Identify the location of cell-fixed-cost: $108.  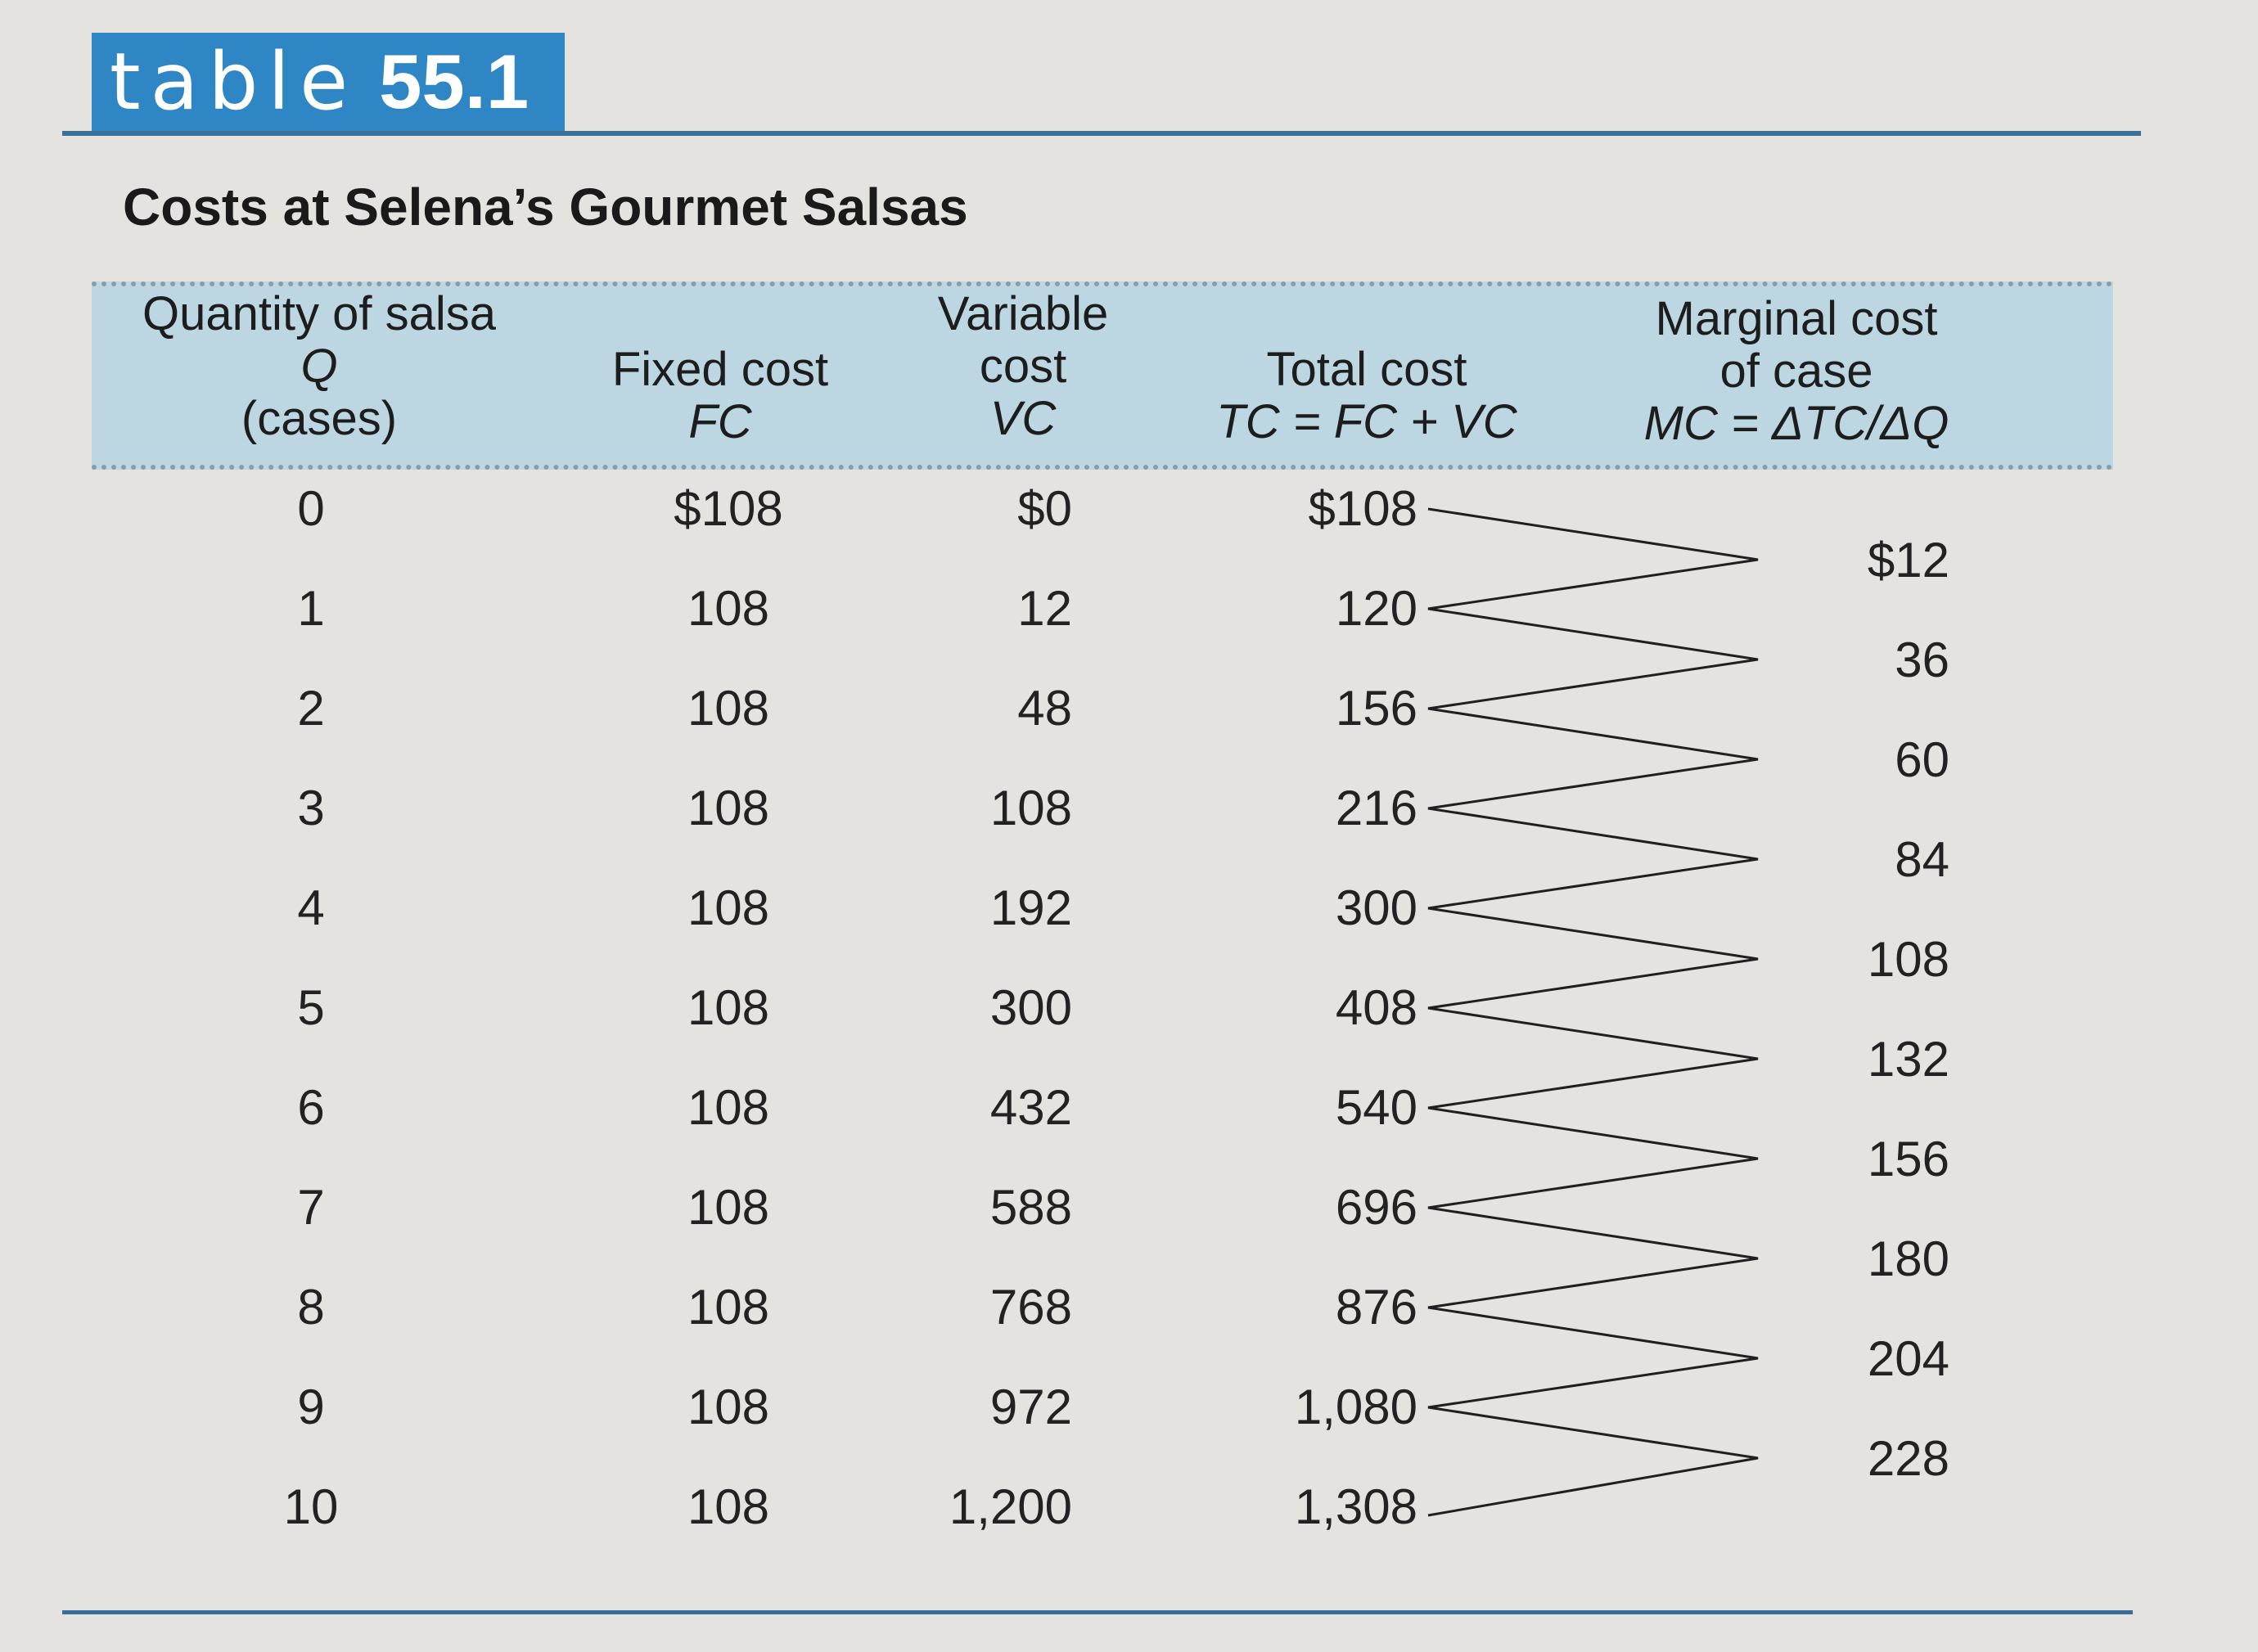
(728, 508).